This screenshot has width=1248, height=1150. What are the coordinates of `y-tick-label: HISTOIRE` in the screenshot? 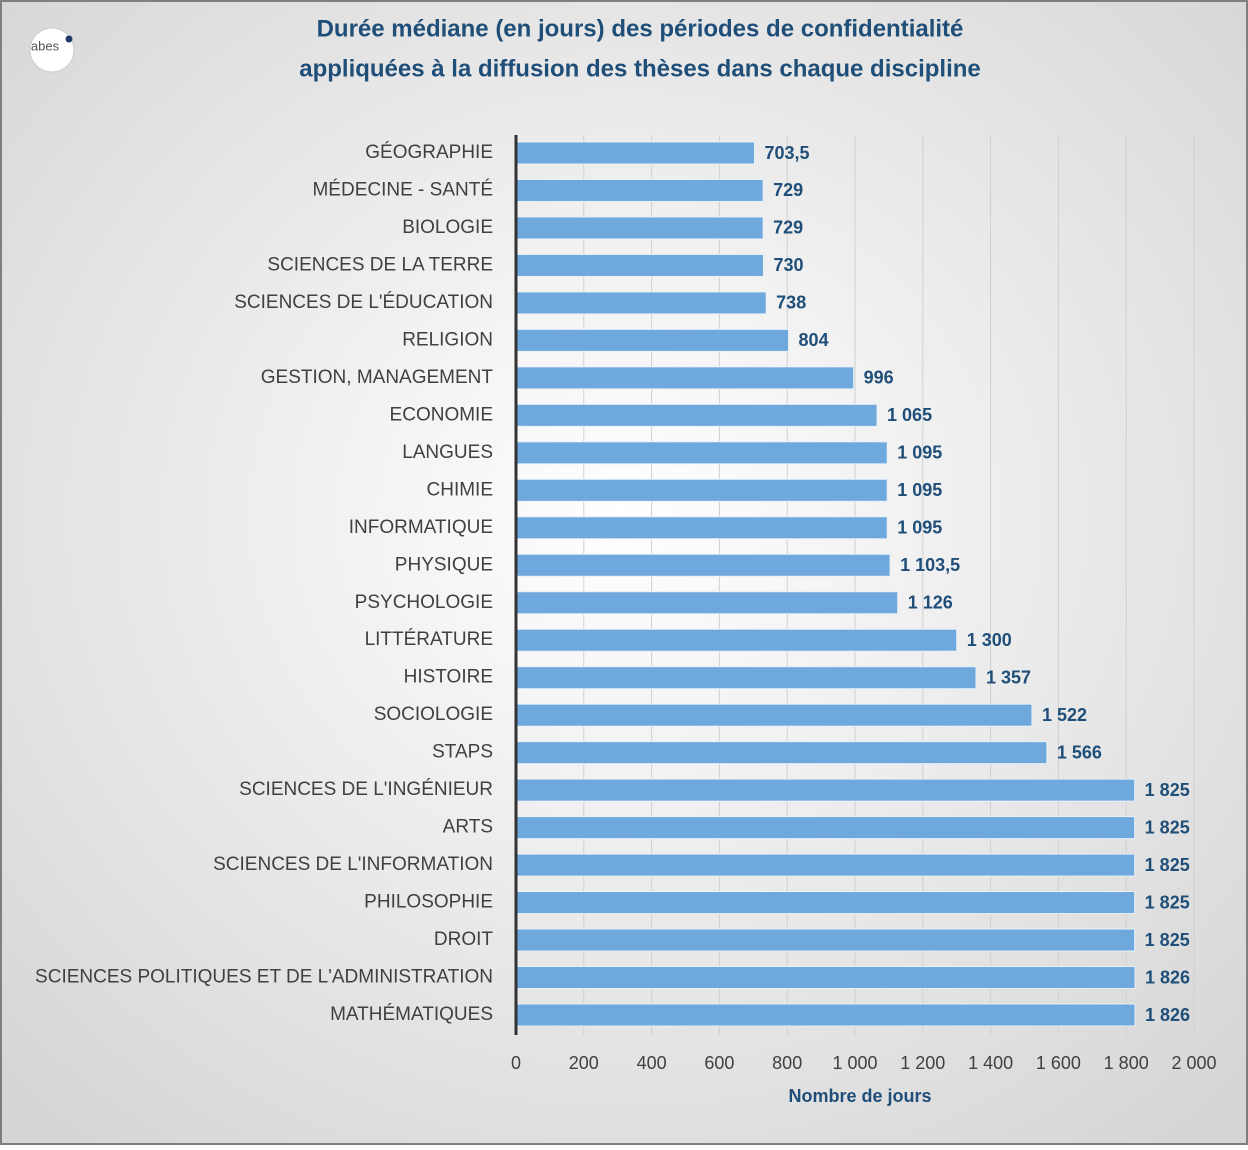 It's located at (448, 677).